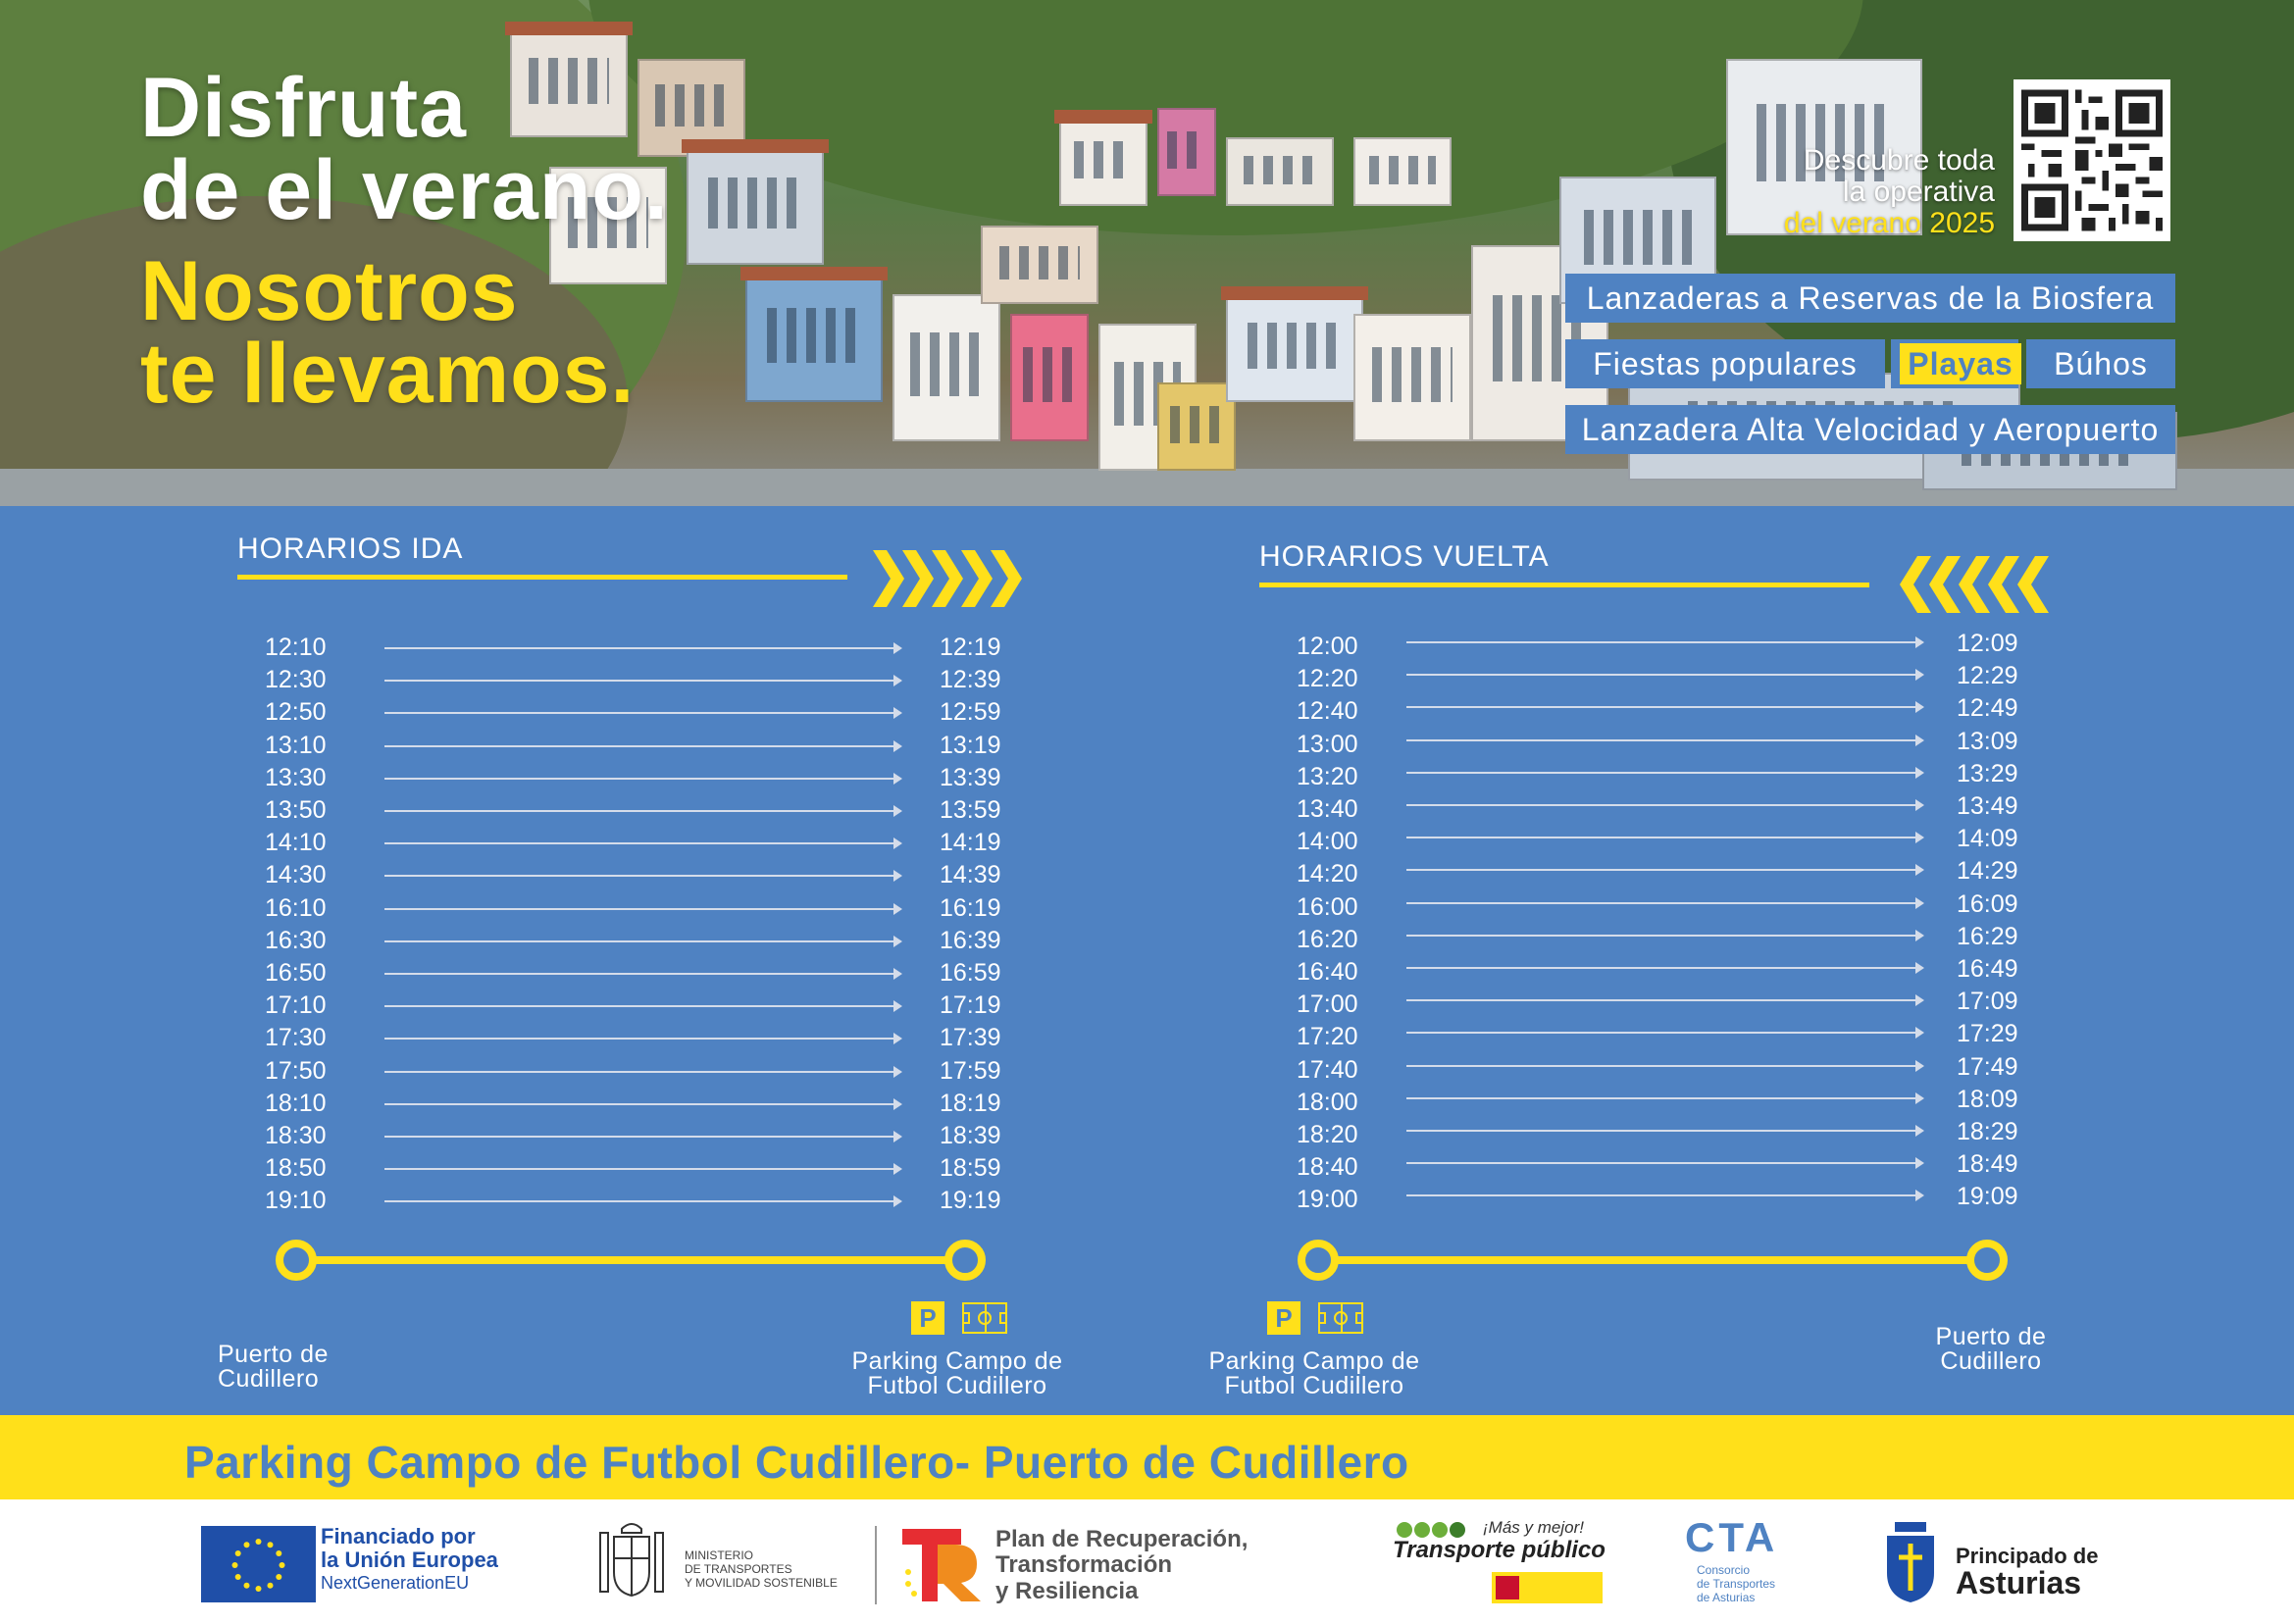  Describe the element at coordinates (947, 578) in the screenshot. I see `forward-chevrons-icon` at that location.